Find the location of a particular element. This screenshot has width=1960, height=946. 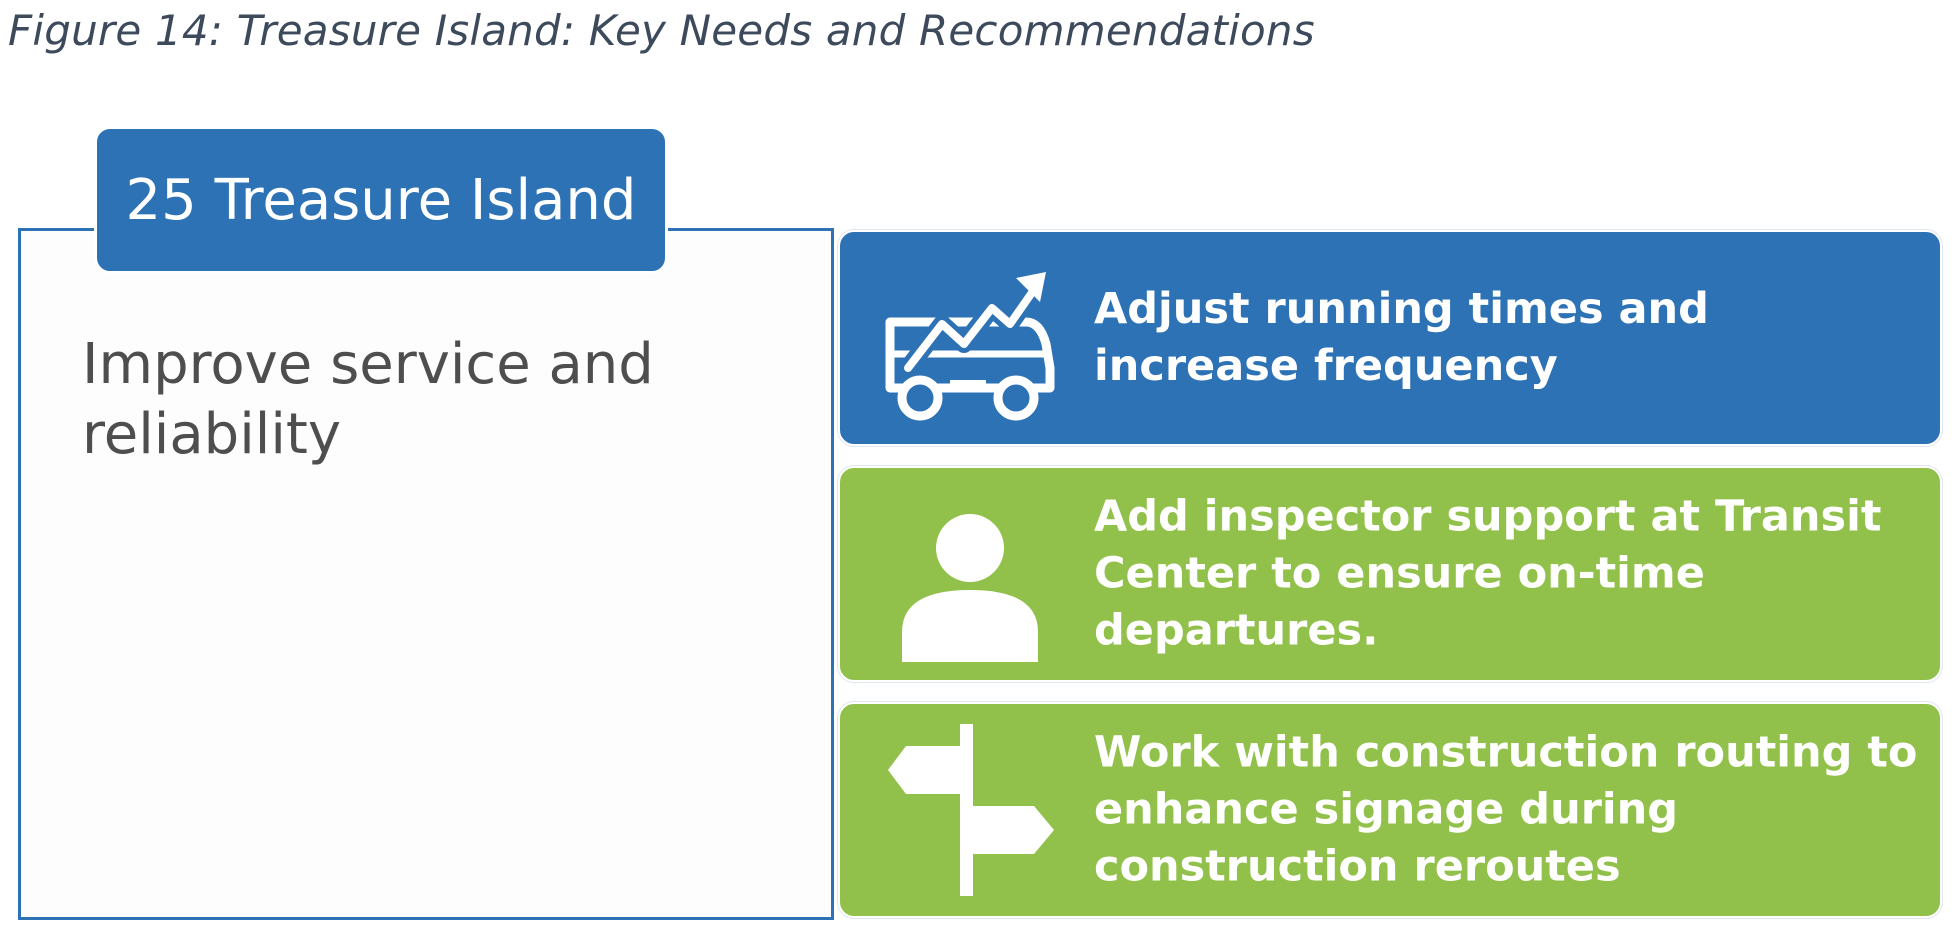

bus-trend-arrow-icon is located at coordinates (970, 341).